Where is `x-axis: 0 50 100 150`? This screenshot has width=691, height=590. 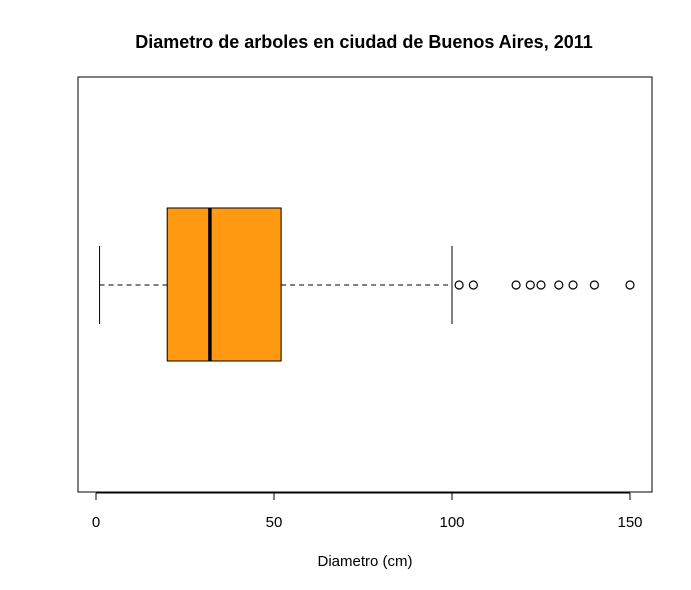
x-axis: 0 50 100 150 is located at coordinates (367, 511).